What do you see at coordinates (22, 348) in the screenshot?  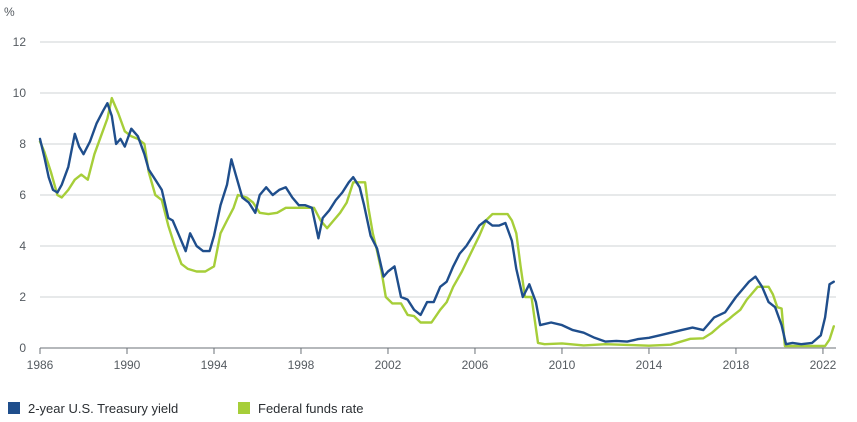 I see `y-tick-label: 0` at bounding box center [22, 348].